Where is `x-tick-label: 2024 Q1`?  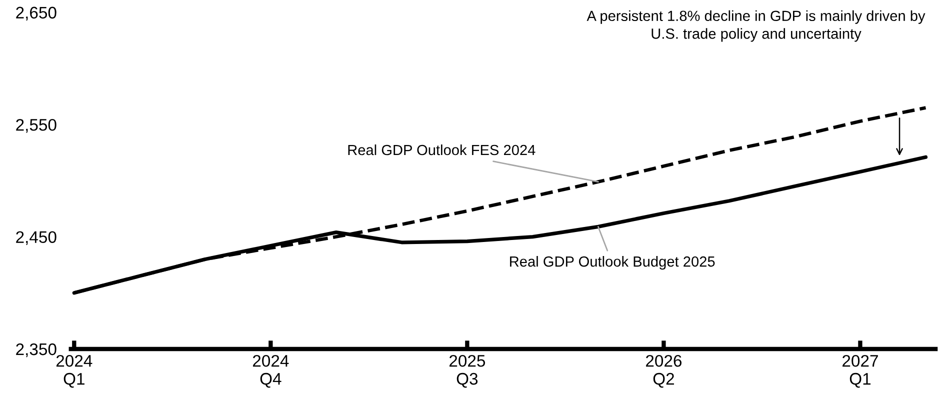 x-tick-label: 2024 Q1 is located at coordinates (74, 371).